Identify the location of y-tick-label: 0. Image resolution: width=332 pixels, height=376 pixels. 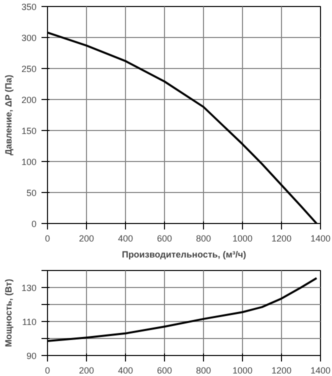
(34, 224).